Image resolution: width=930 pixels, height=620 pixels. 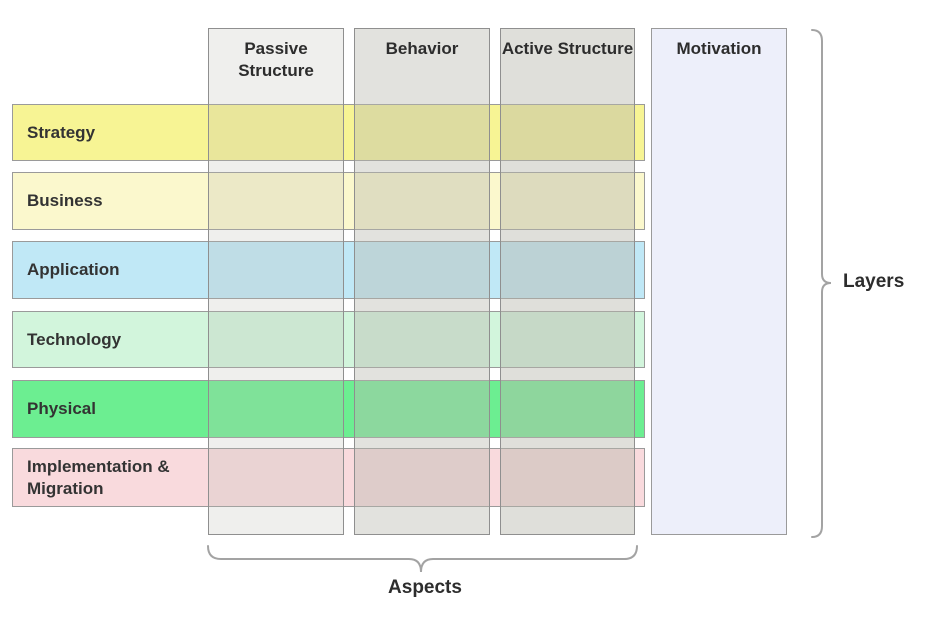 I want to click on column-active-structure: Active Structure, so click(x=567, y=281).